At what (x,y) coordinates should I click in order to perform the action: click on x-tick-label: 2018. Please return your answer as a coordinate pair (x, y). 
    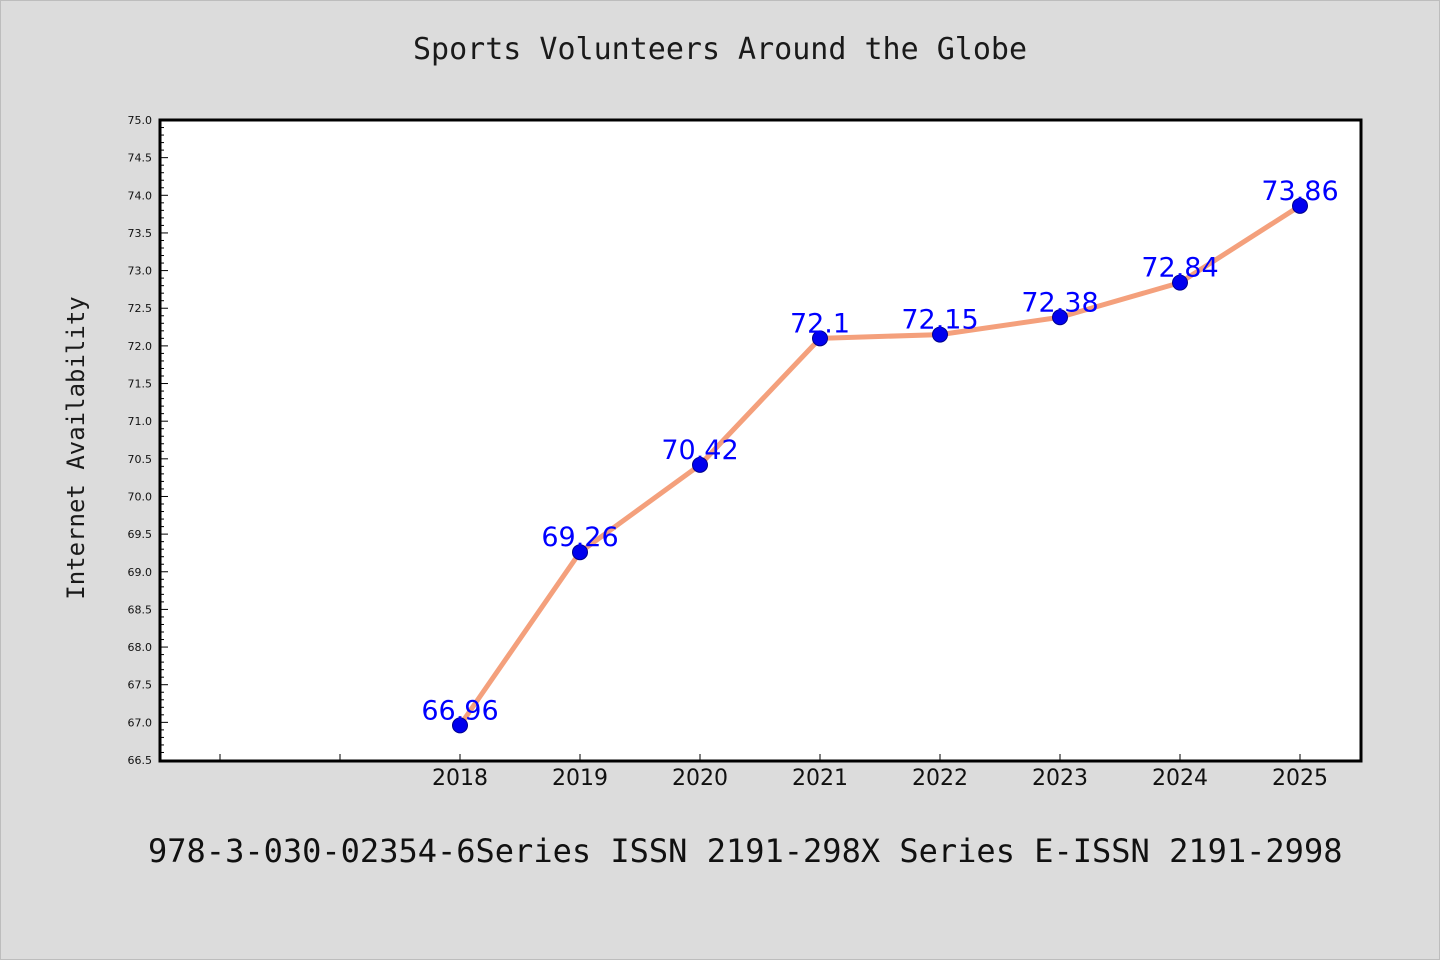
    Looking at the image, I should click on (460, 778).